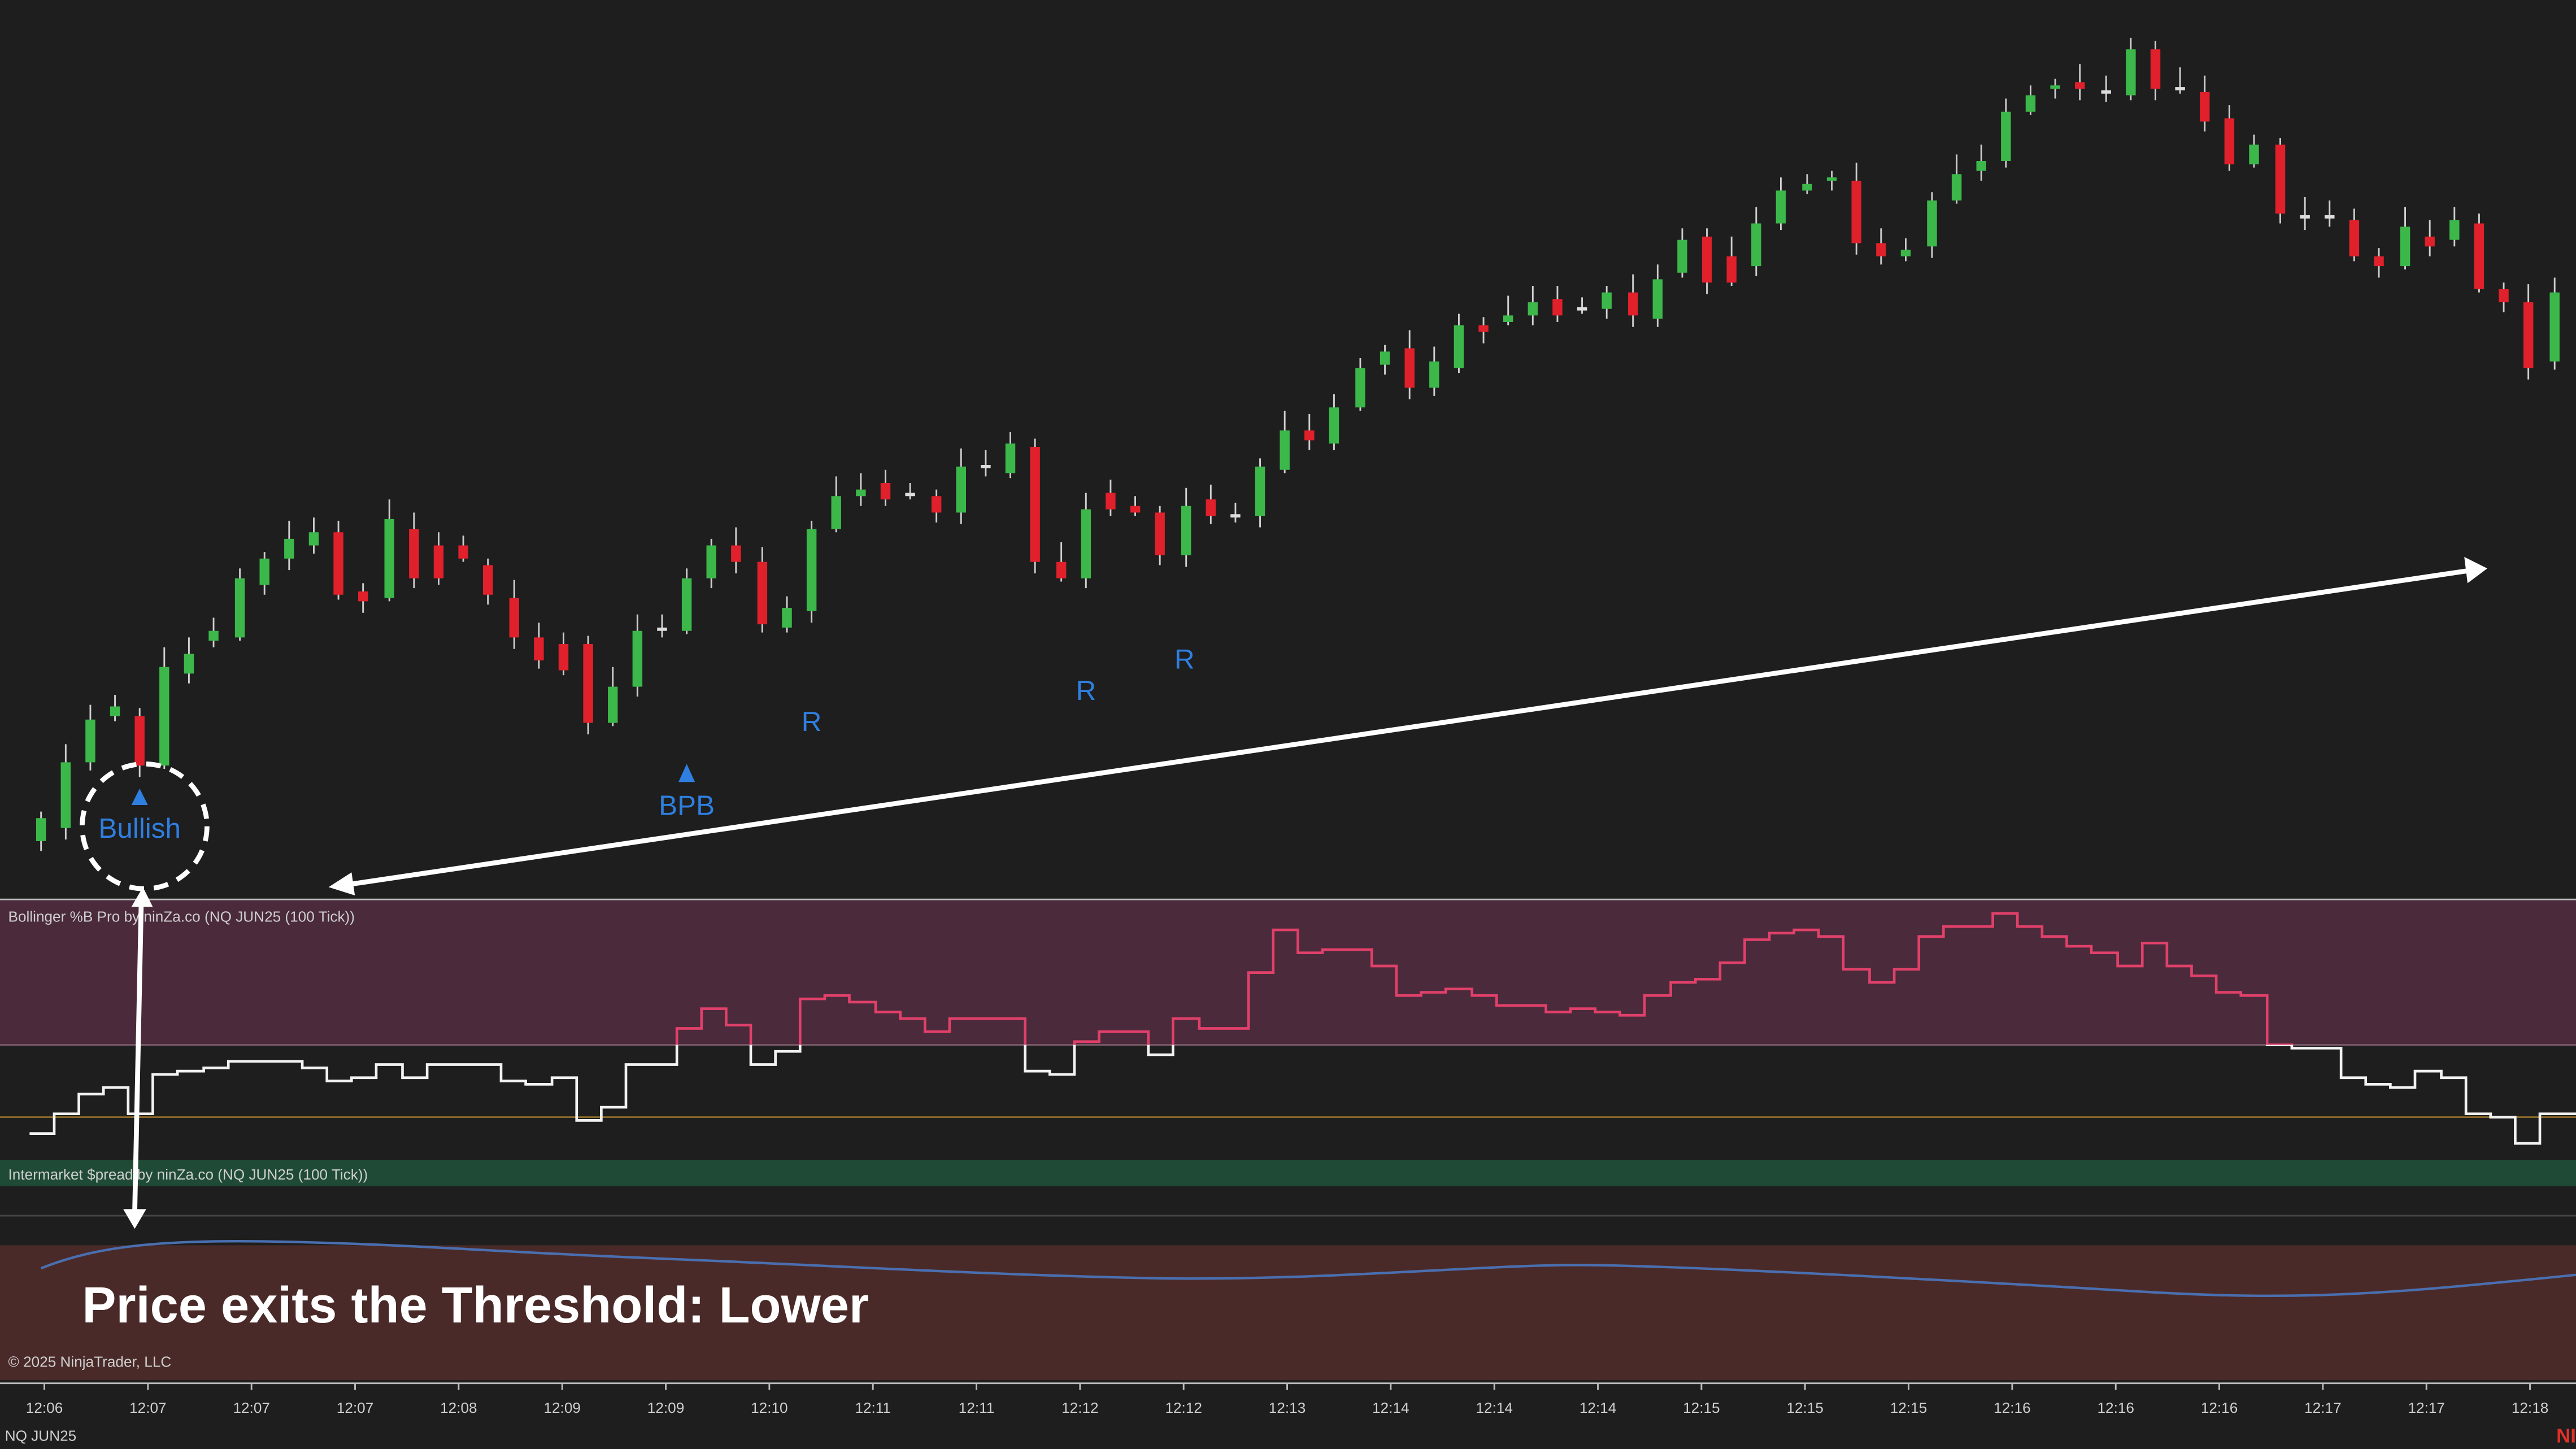 The image size is (2576, 1449). I want to click on percent-b-line-lower, so click(1302, 1095).